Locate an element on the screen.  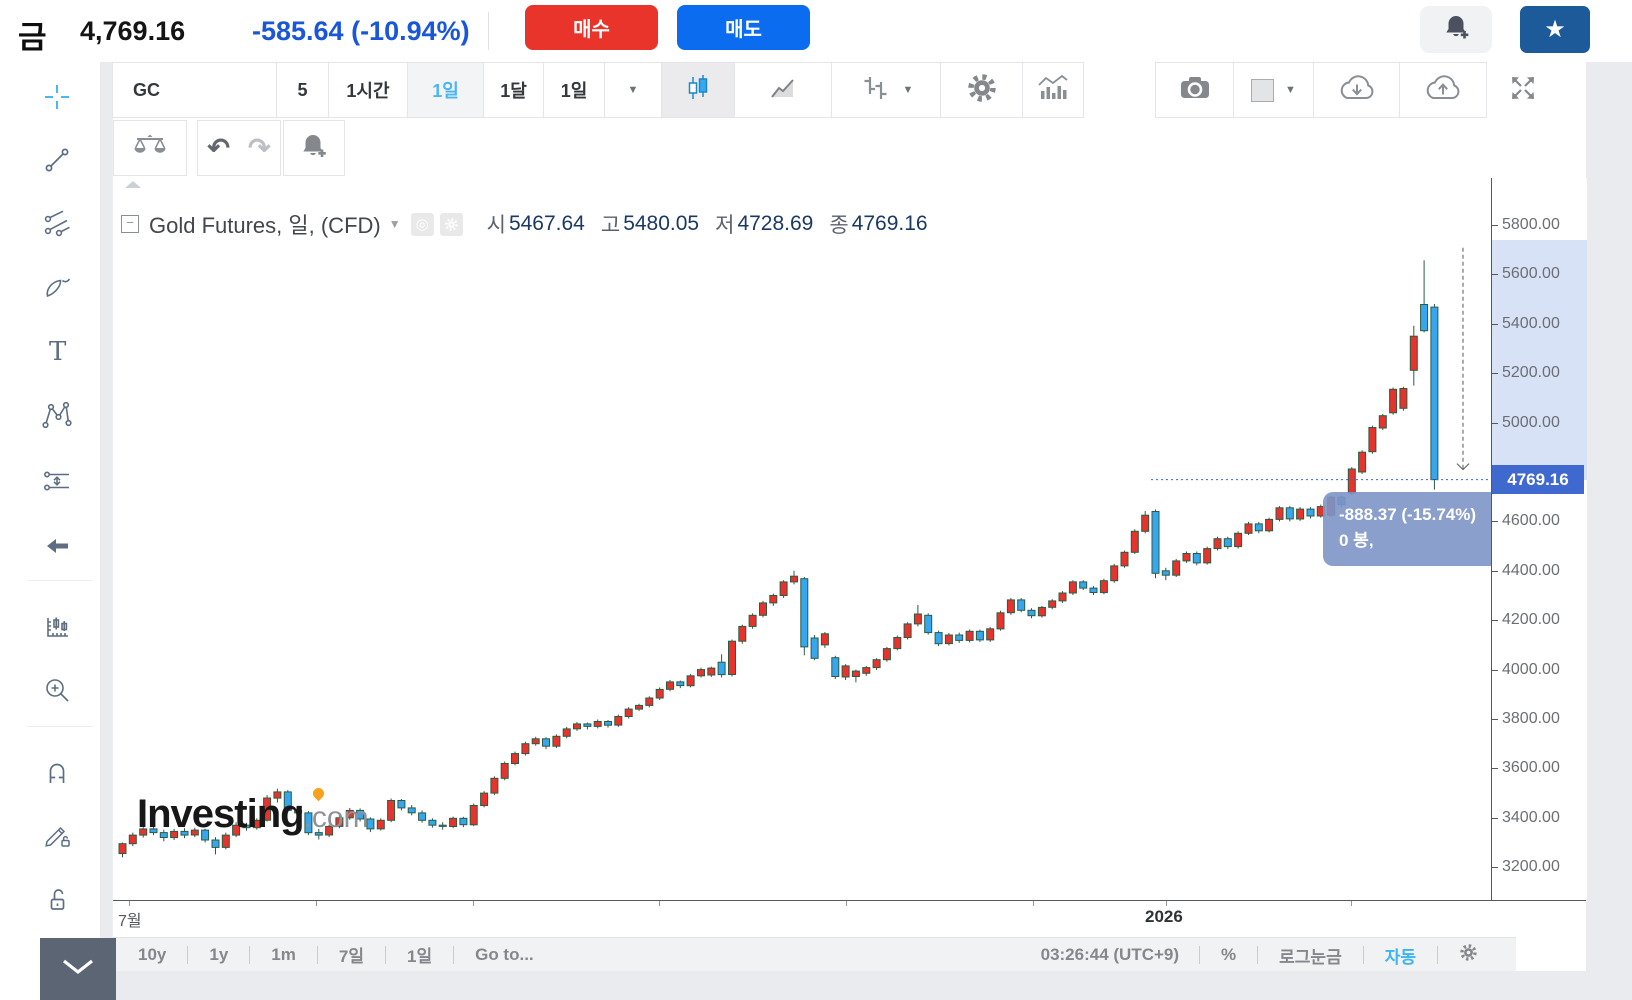
time-axis: 7월 2026 is located at coordinates (849, 919).